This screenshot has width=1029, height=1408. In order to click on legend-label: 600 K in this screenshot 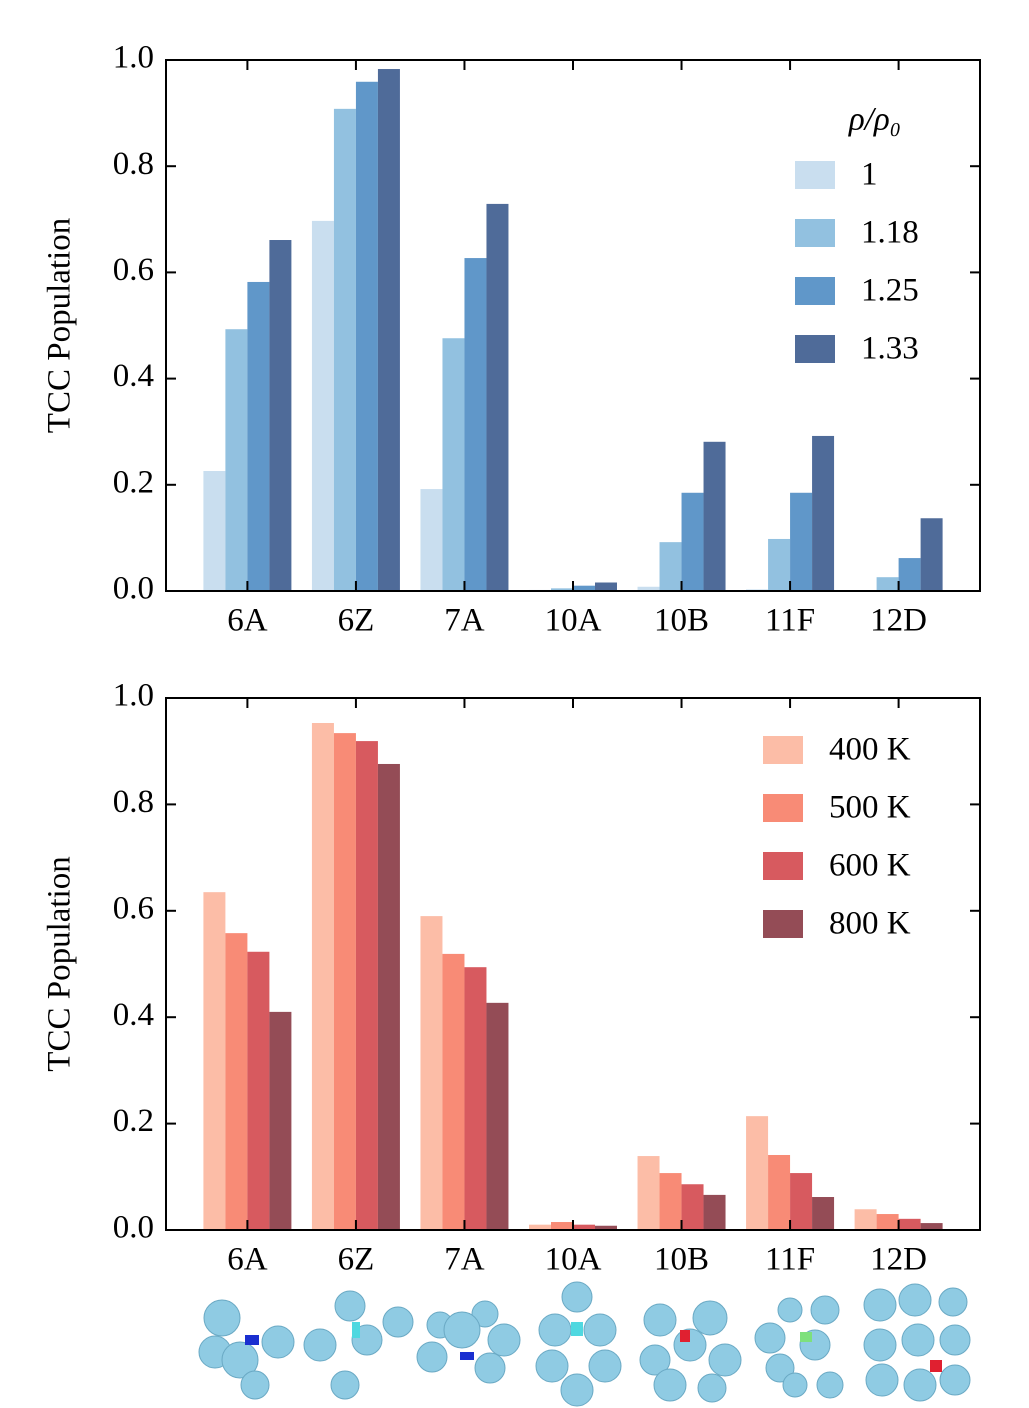, I will do `click(870, 866)`.